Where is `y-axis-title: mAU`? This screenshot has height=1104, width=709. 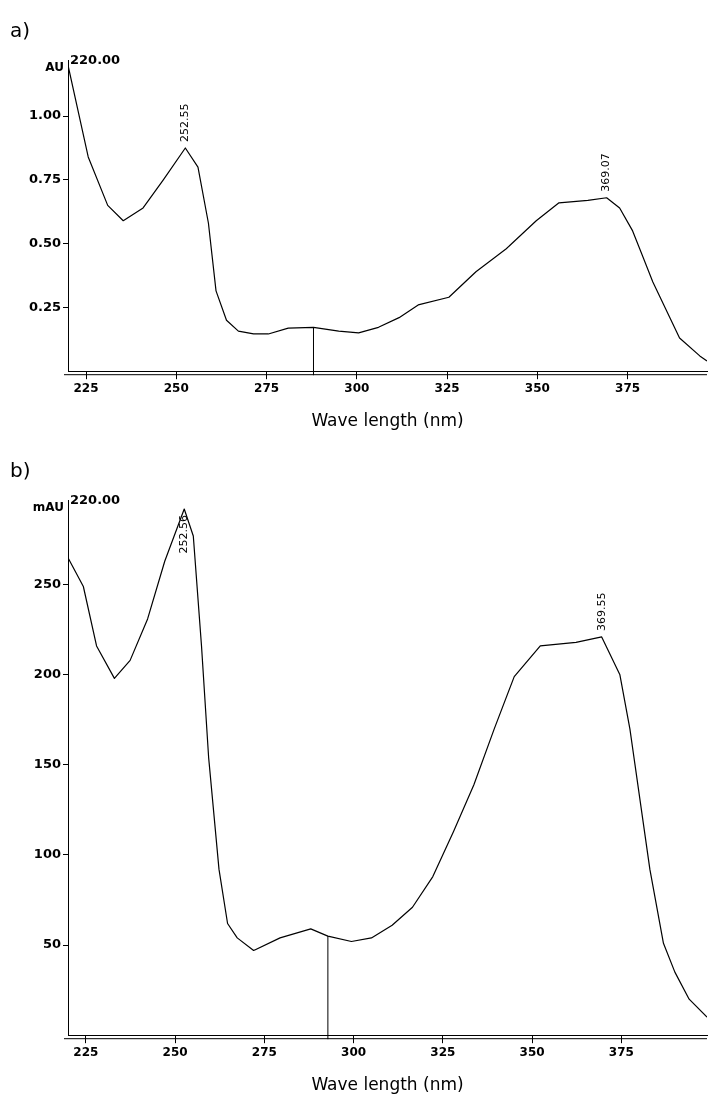 y-axis-title: mAU is located at coordinates (48, 507).